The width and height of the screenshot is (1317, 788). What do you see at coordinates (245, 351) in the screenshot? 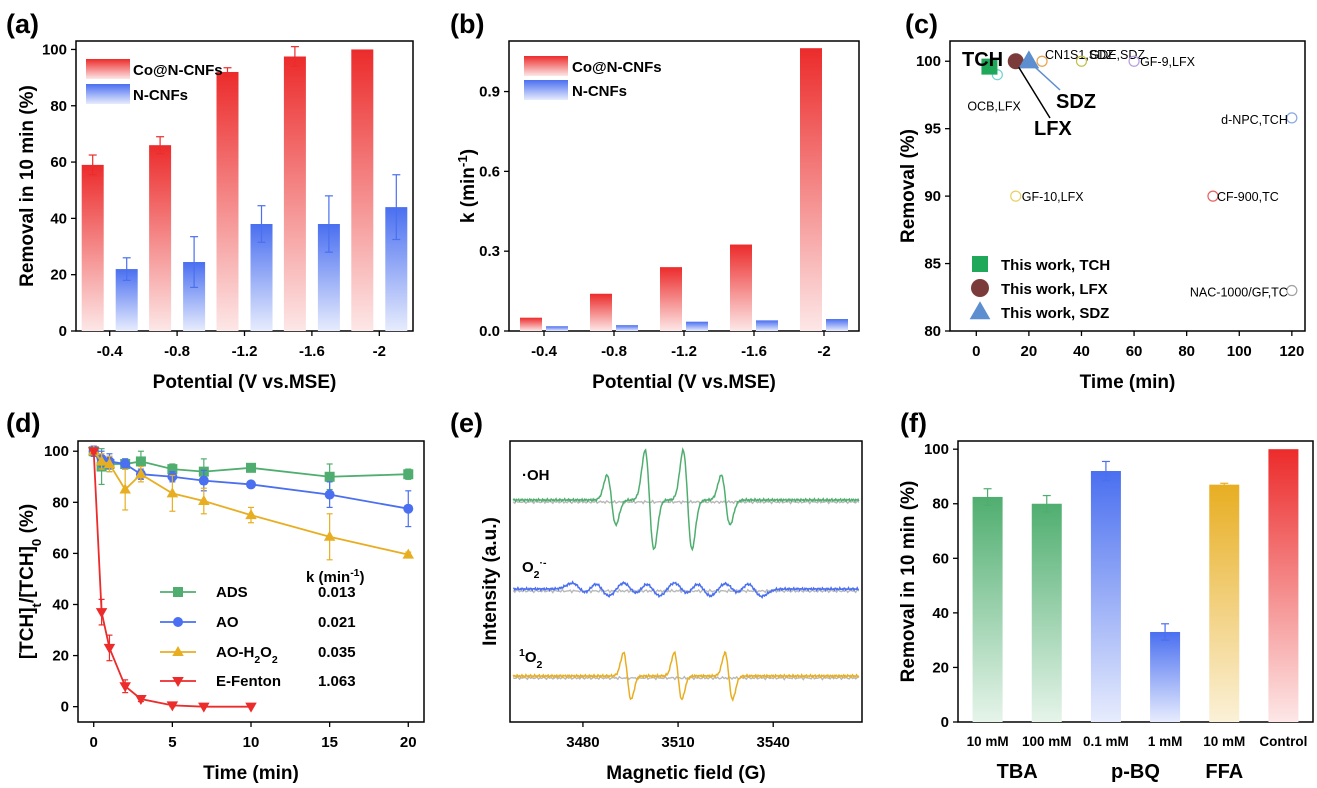
I see `panel-a-x-tick-label: -1.2` at bounding box center [245, 351].